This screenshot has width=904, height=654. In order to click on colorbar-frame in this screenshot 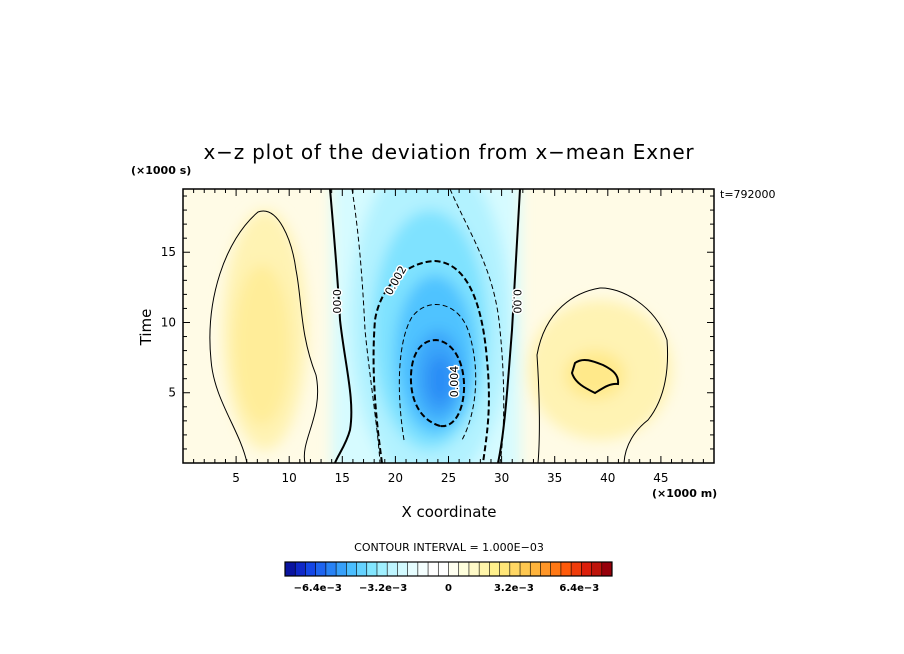, I will do `click(448, 569)`.